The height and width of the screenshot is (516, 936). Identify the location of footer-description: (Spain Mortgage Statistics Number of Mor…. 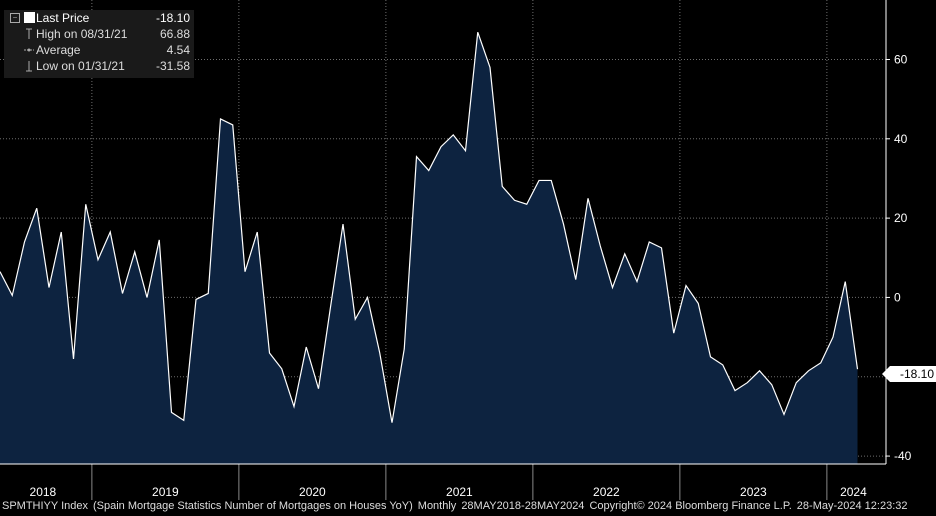
(253, 506).